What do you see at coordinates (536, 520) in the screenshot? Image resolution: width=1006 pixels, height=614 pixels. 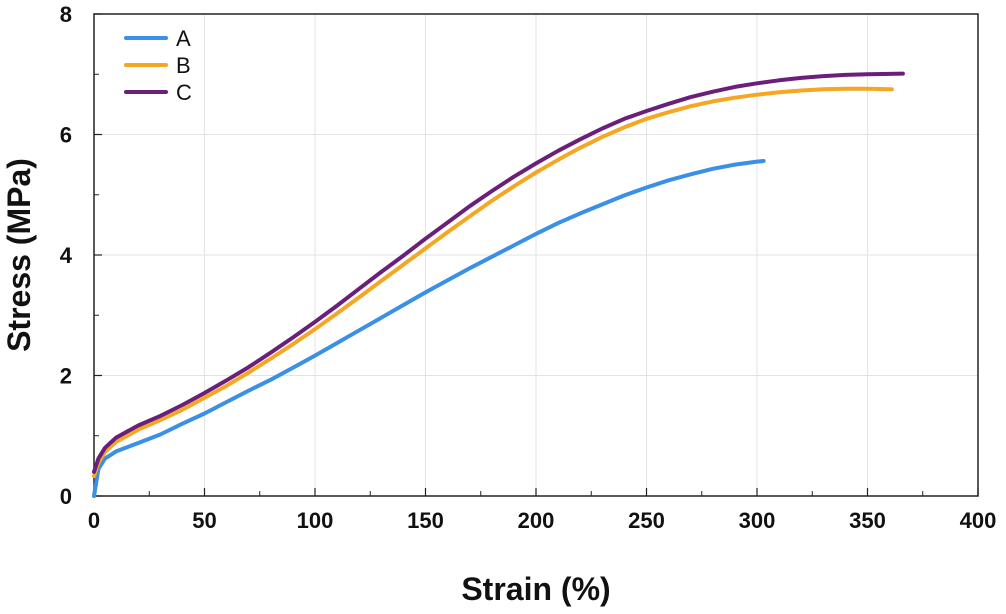 I see `x-tick-label: 200` at bounding box center [536, 520].